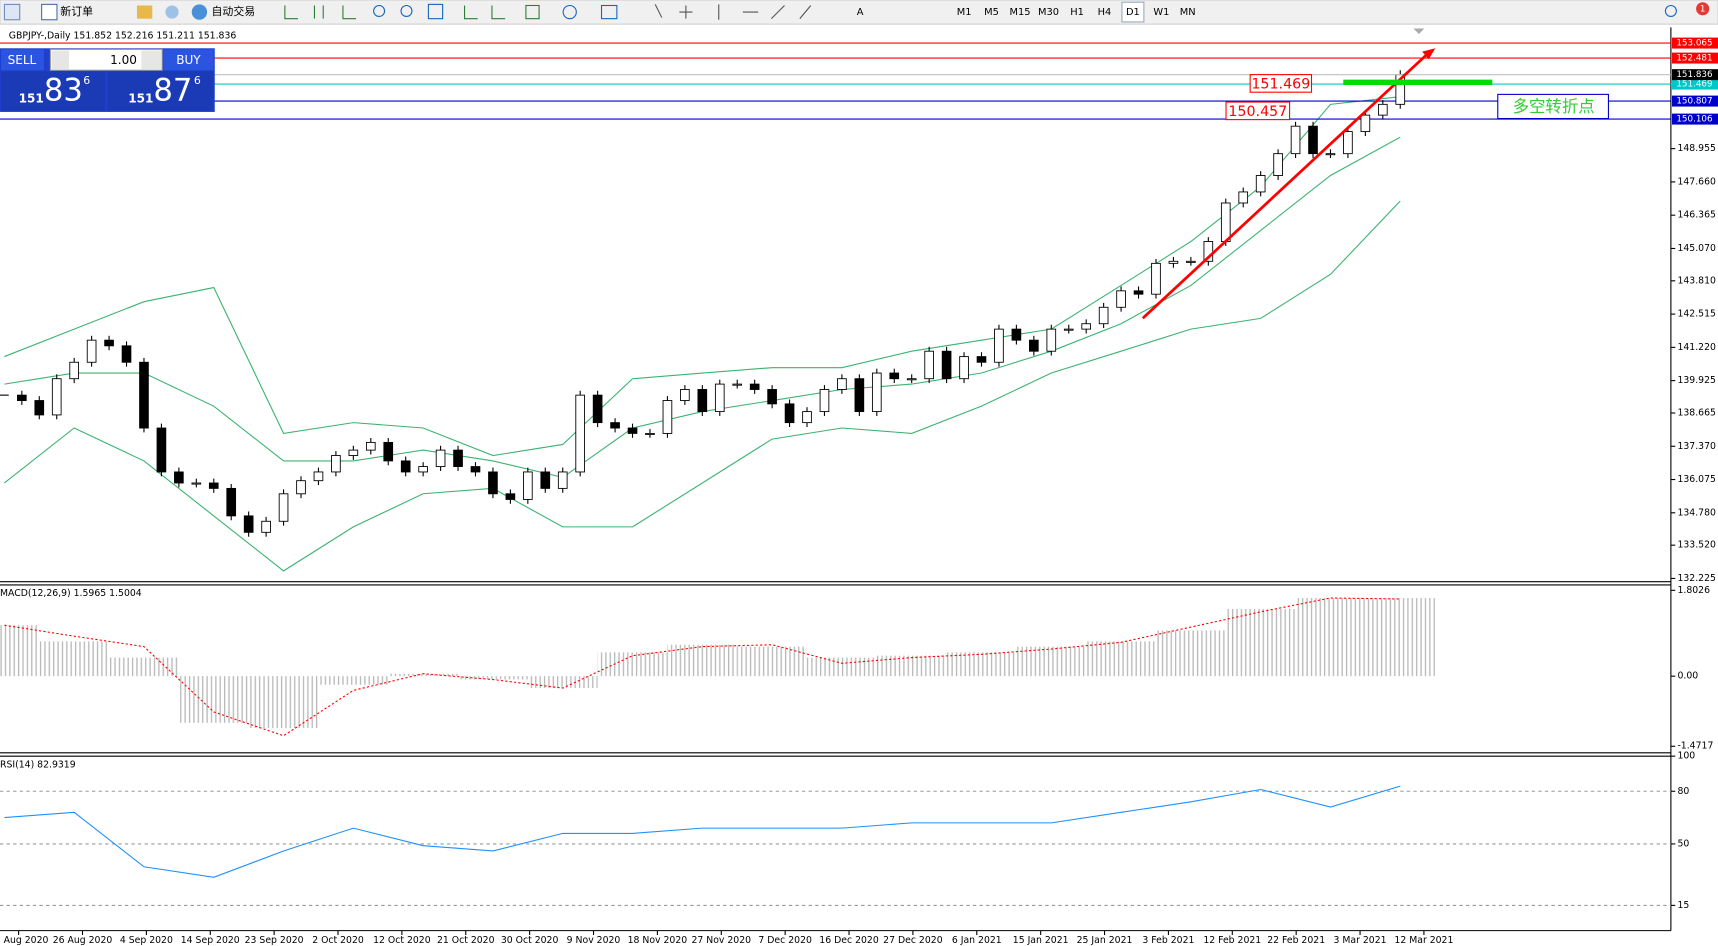 The width and height of the screenshot is (1718, 946). What do you see at coordinates (1694, 75) in the screenshot?
I see `bid-tag` at bounding box center [1694, 75].